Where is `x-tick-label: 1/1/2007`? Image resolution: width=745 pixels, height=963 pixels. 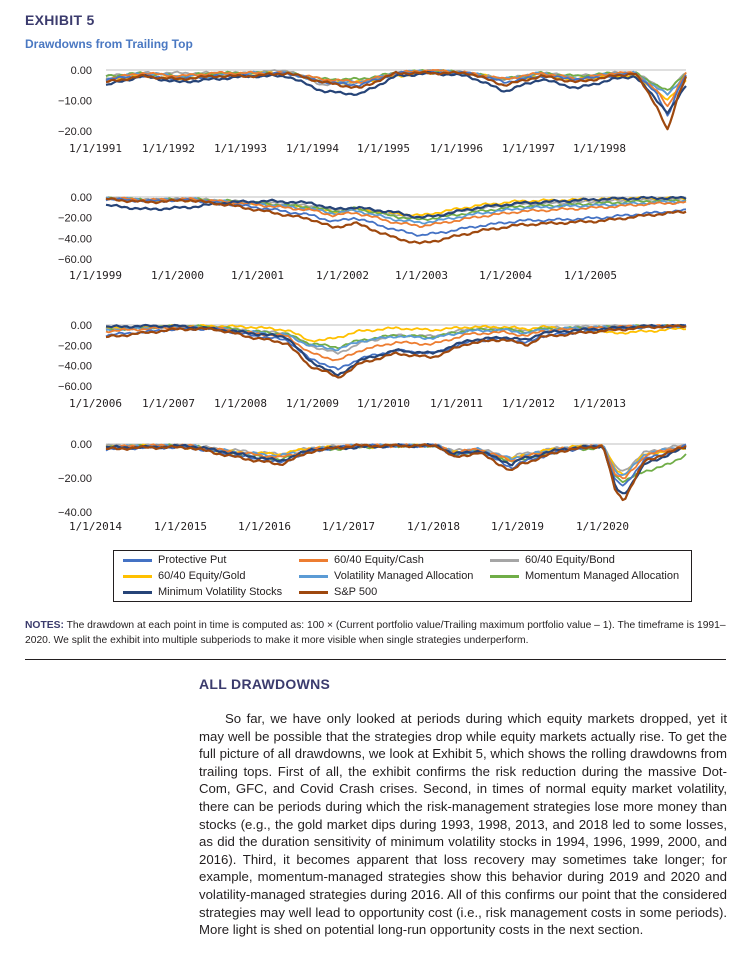
x-tick-label: 1/1/2007 is located at coordinates (168, 403).